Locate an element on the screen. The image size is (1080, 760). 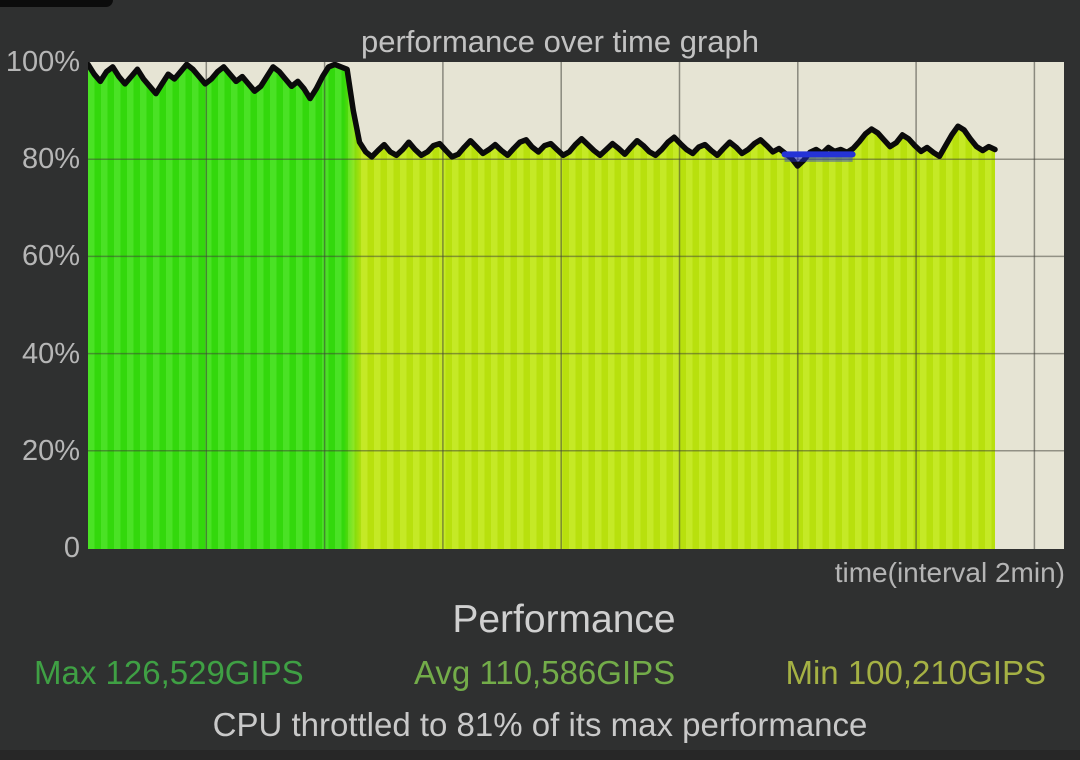
performance-heading: Performance is located at coordinates (564, 619).